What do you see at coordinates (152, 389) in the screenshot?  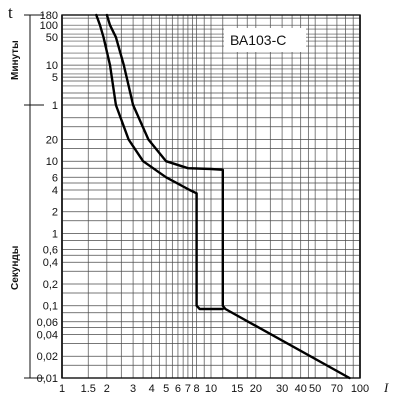 I see `x-tick-label: 4` at bounding box center [152, 389].